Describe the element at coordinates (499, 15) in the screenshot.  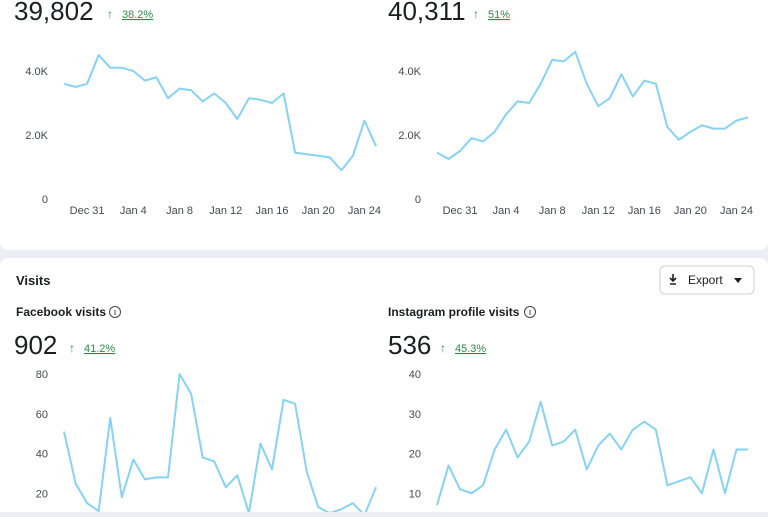
I see `change: 51%` at that location.